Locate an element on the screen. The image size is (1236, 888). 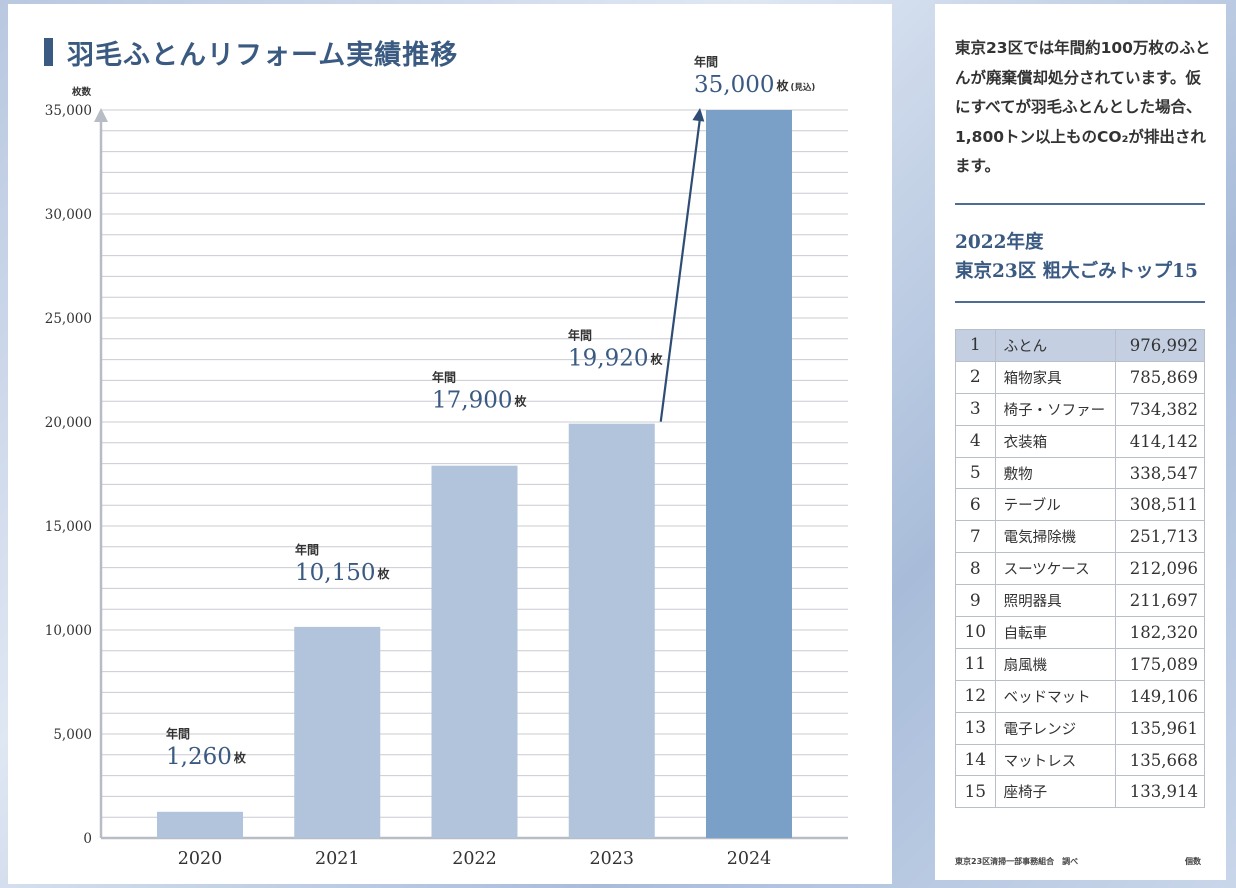
ranking-row: 5 敷物 338,547 is located at coordinates (1080, 473).